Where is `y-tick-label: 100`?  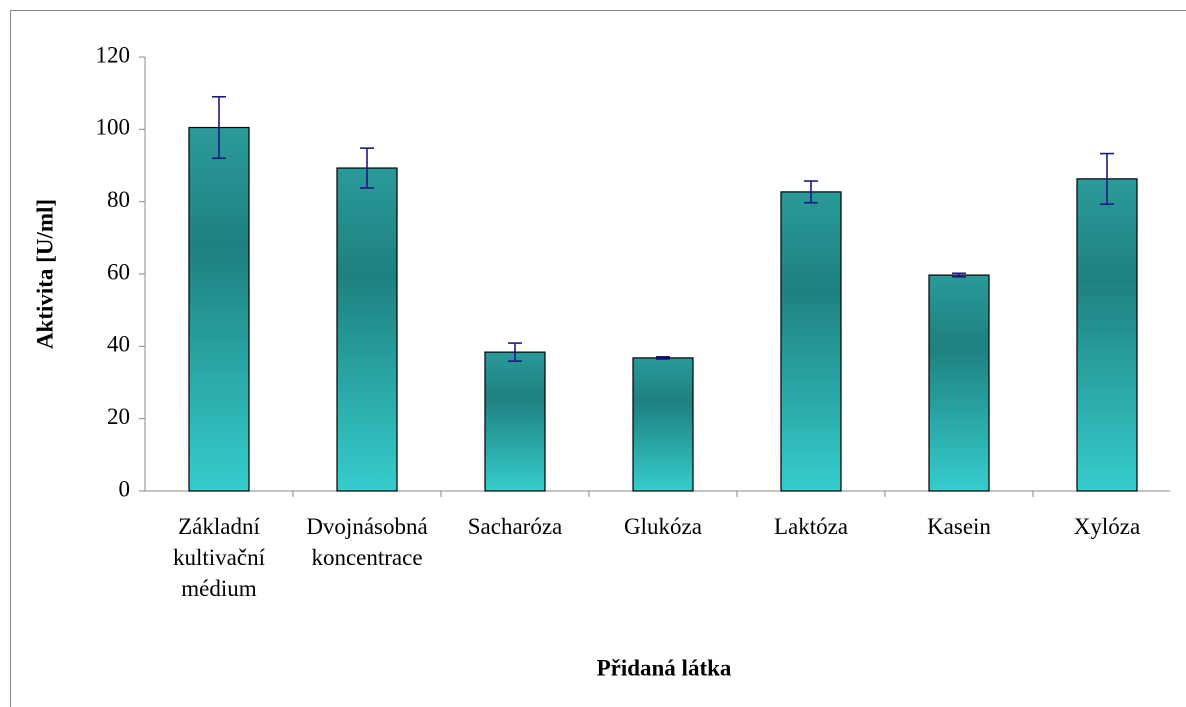 y-tick-label: 100 is located at coordinates (113, 127).